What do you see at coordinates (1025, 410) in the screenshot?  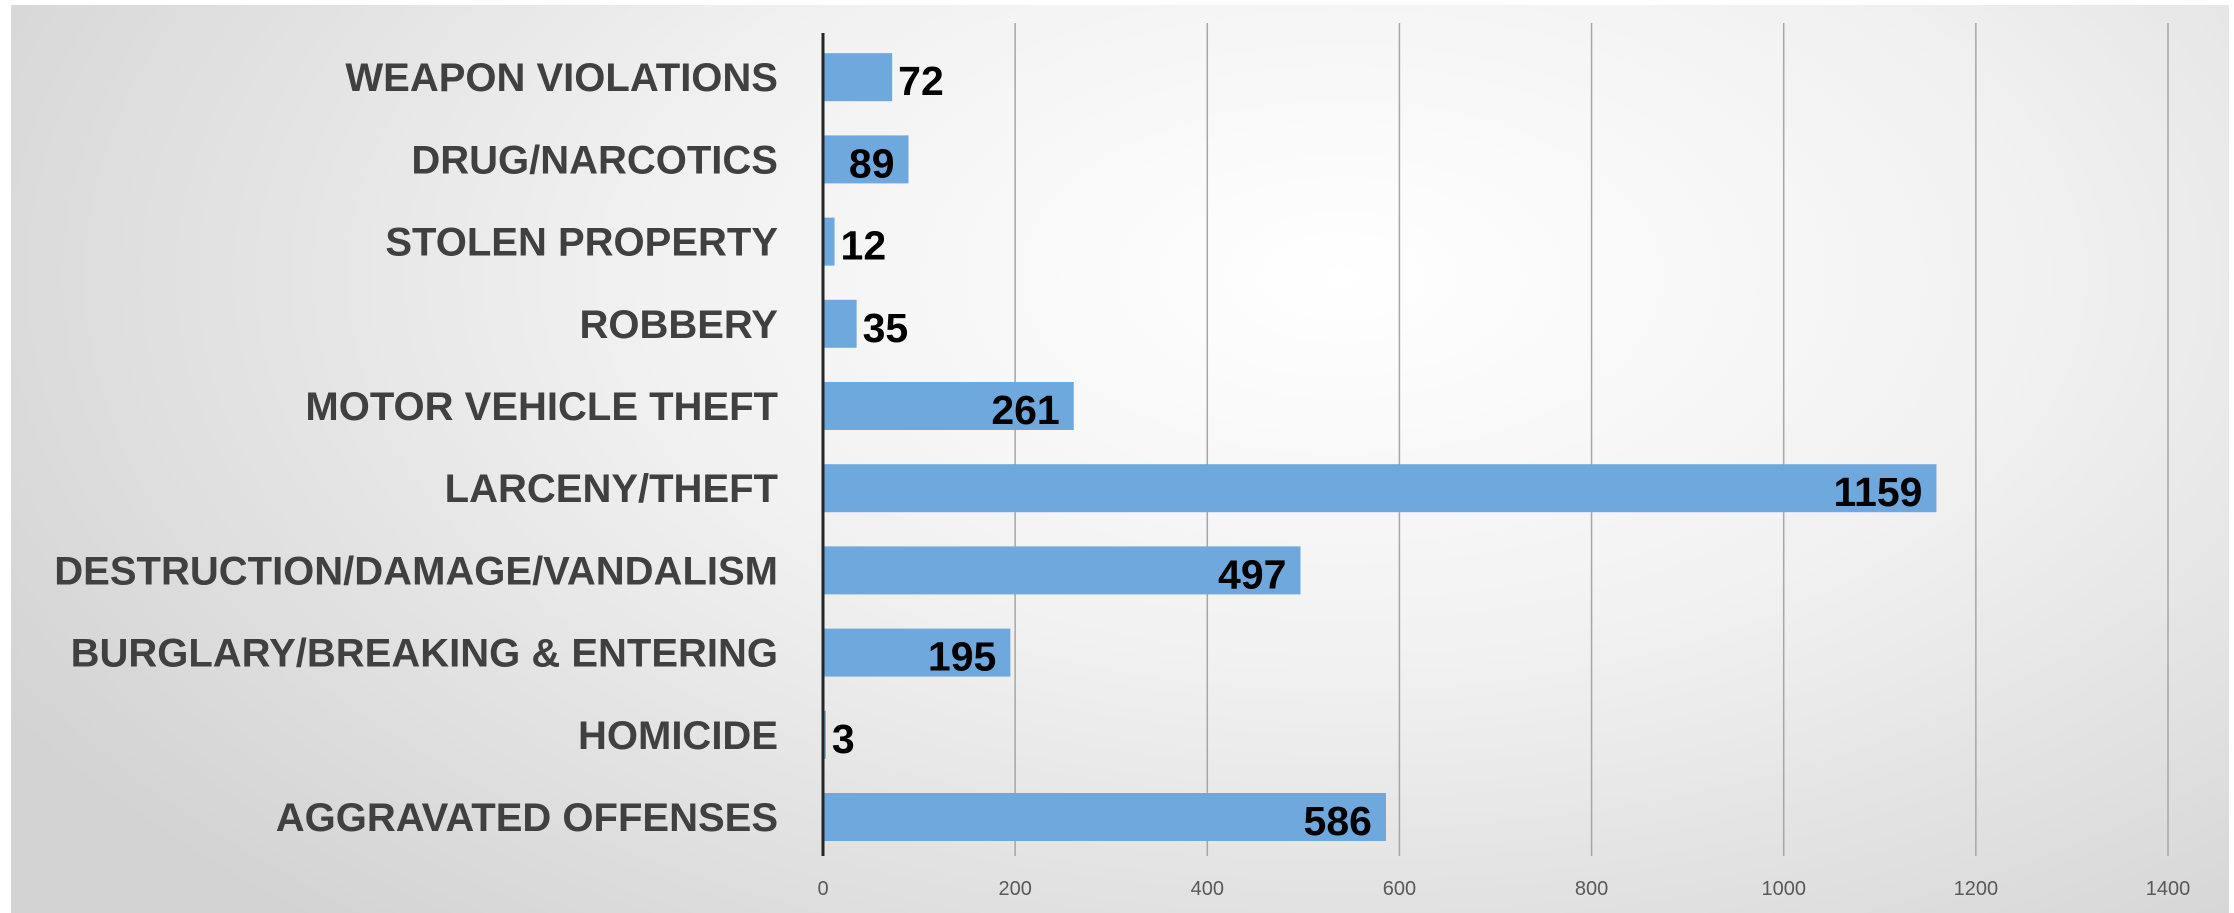 I see `value-label: 261` at bounding box center [1025, 410].